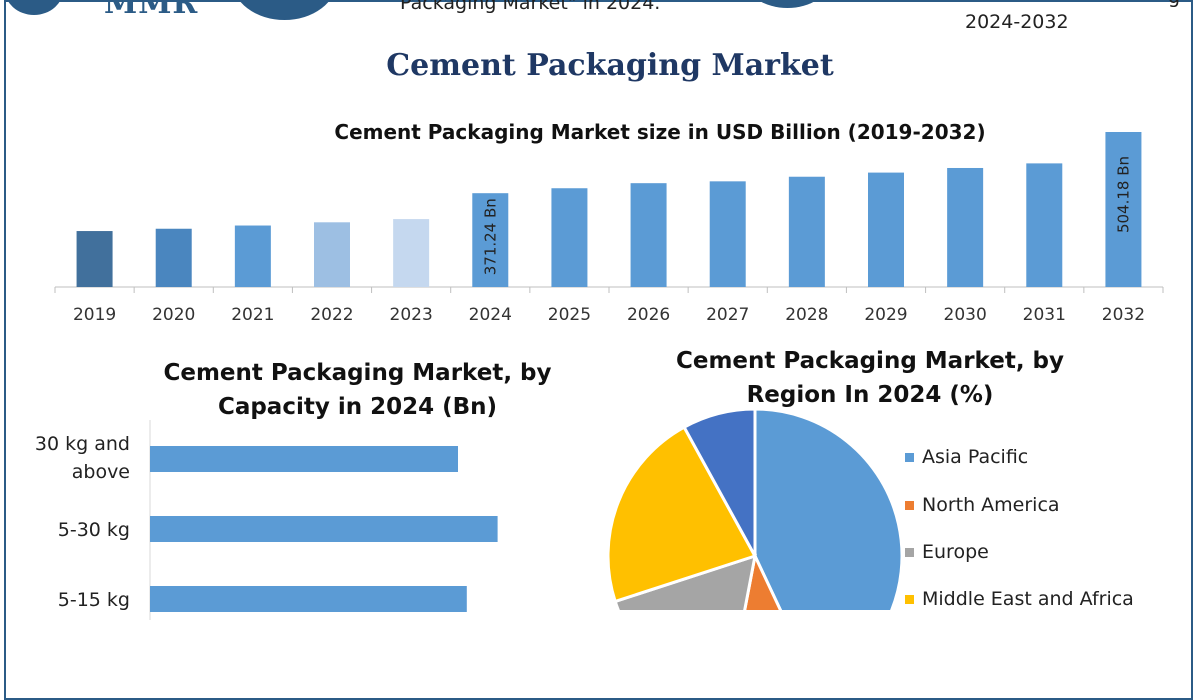 This screenshot has width=1200, height=700. I want to click on x-tick-label: 2022, so click(331, 315).